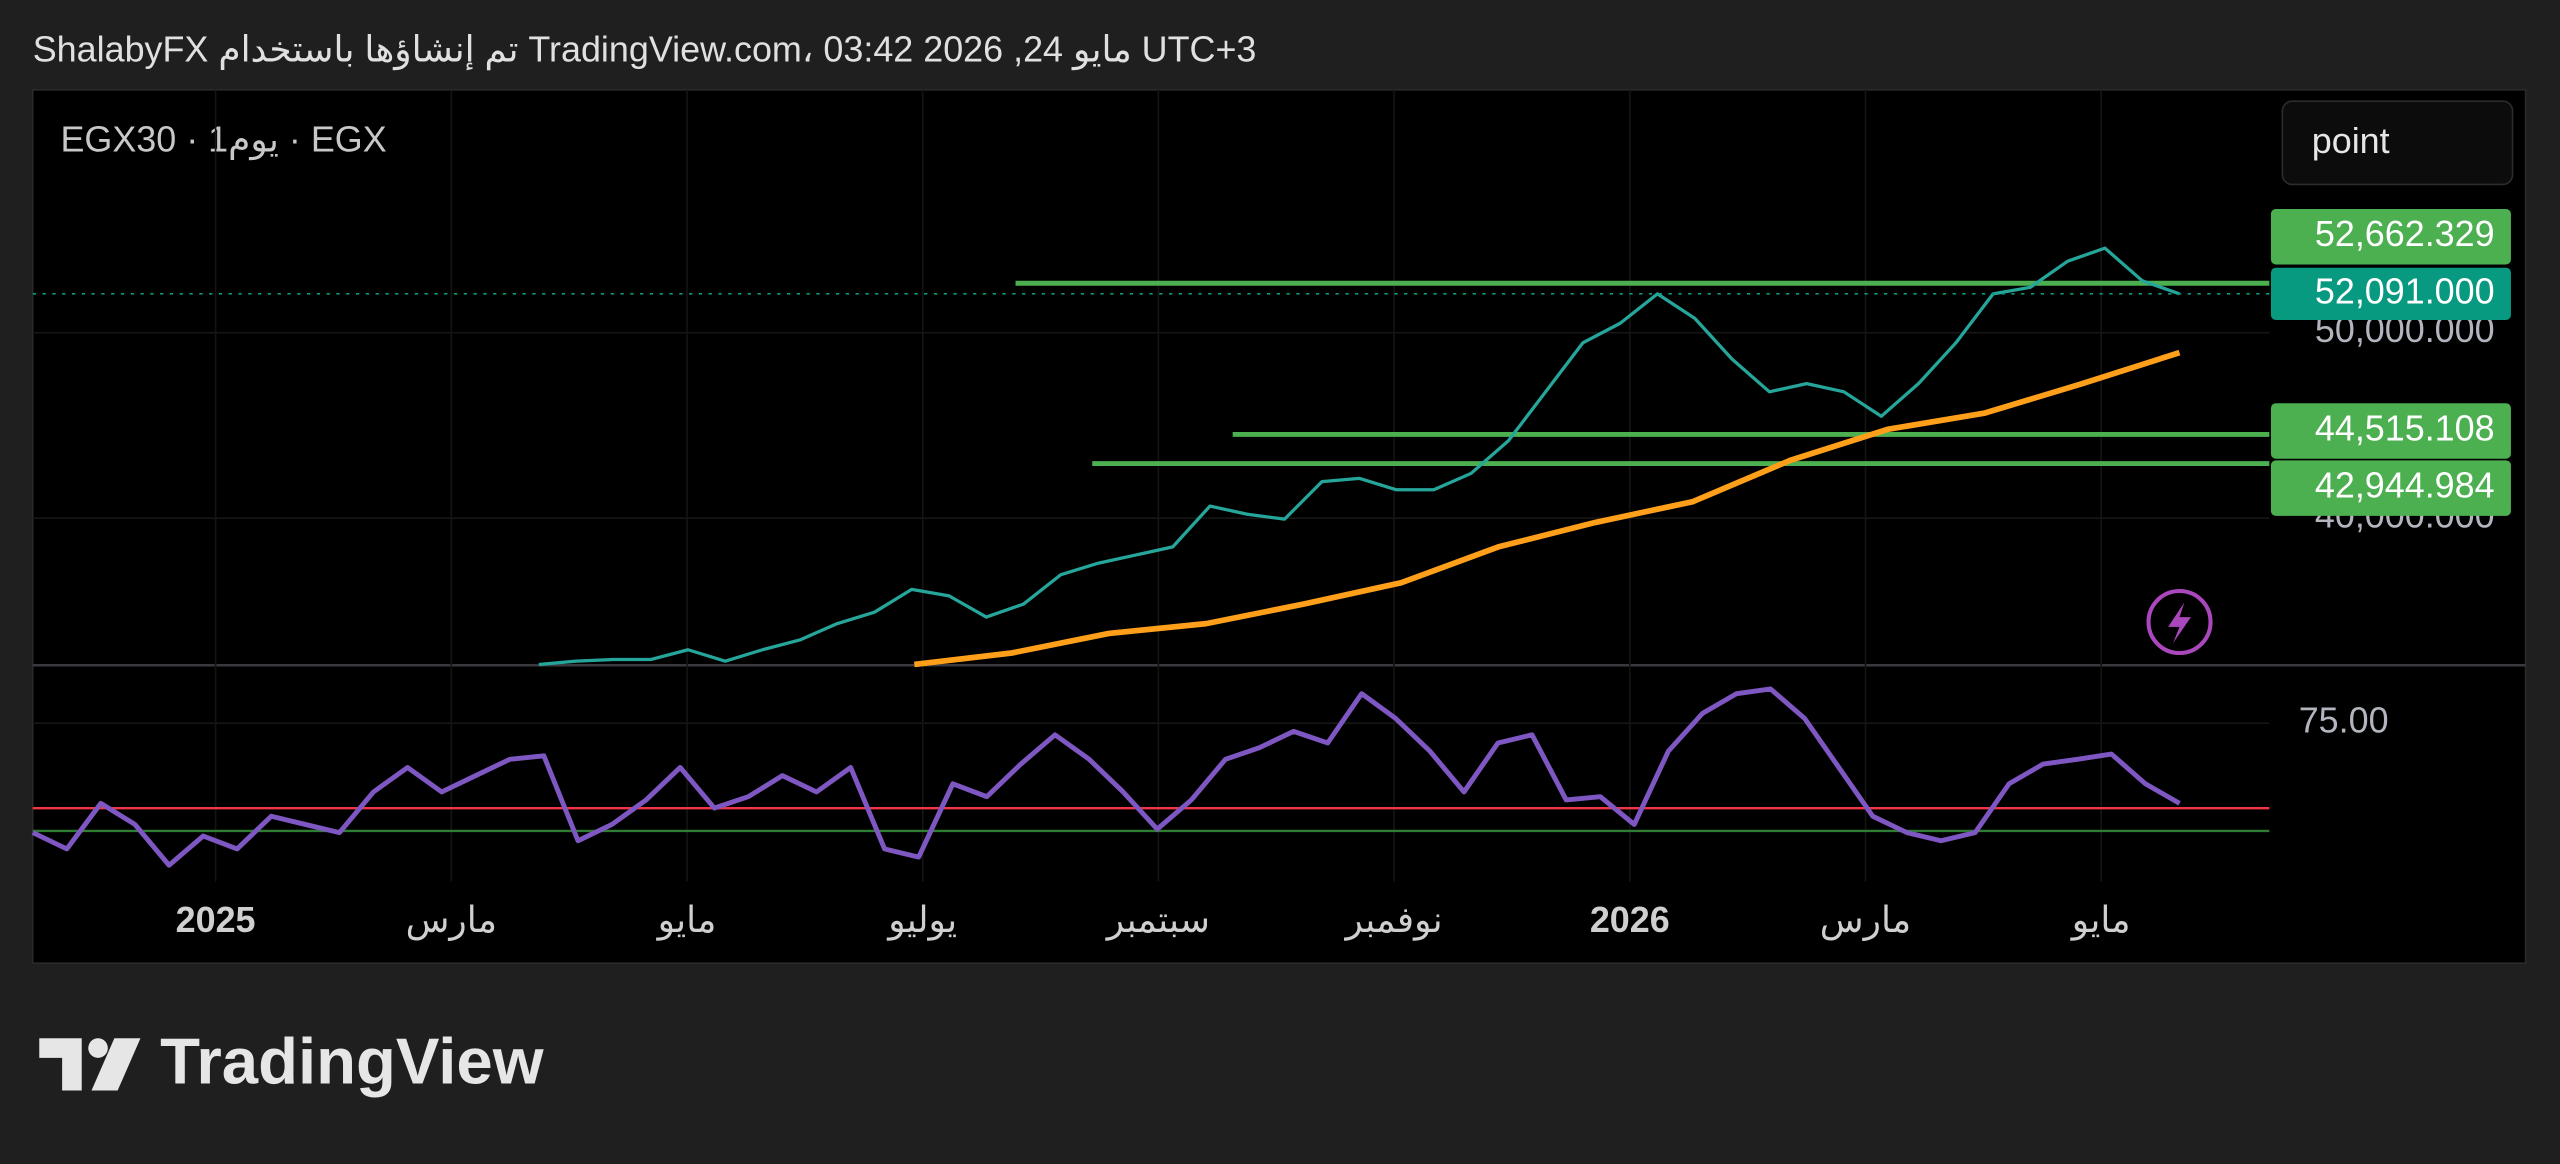  I want to click on x-tick-label: نوفمبر, so click(1393, 920).